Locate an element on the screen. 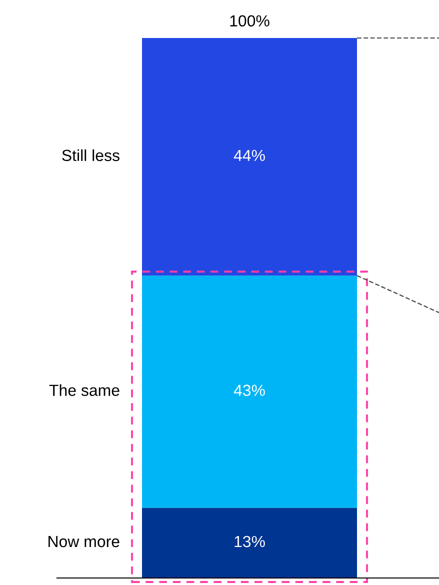 The image size is (439, 585). series-label: Now more is located at coordinates (84, 542).